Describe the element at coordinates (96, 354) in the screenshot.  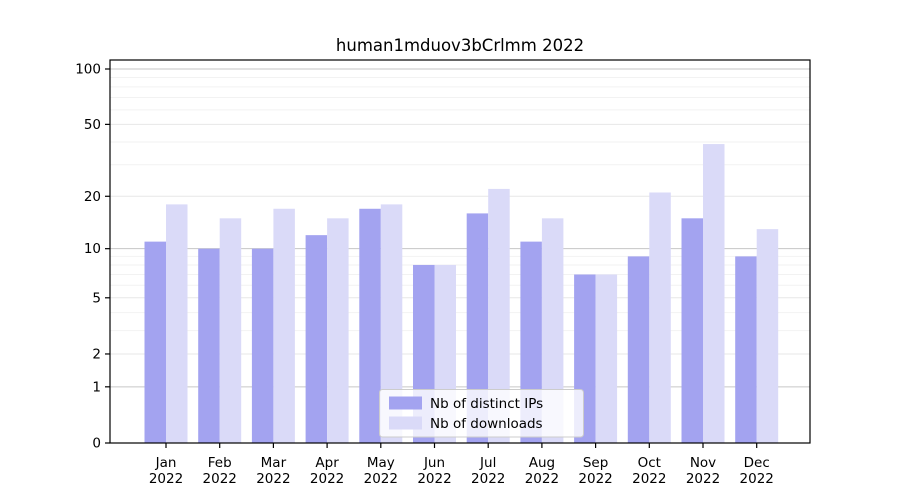
I see `y-tick-label: 2` at that location.